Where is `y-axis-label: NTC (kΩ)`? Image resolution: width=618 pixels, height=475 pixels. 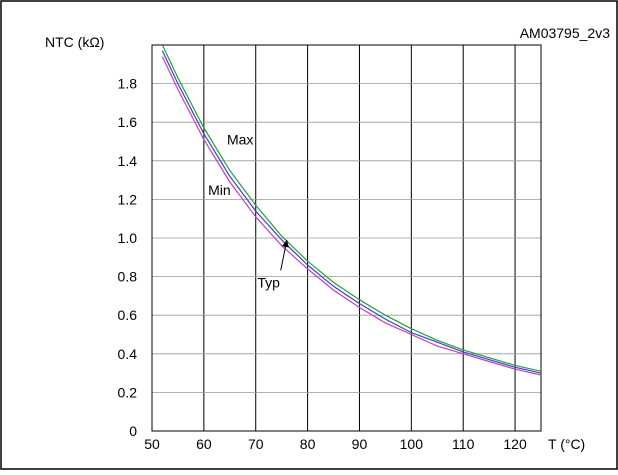 y-axis-label: NTC (kΩ) is located at coordinates (74, 42).